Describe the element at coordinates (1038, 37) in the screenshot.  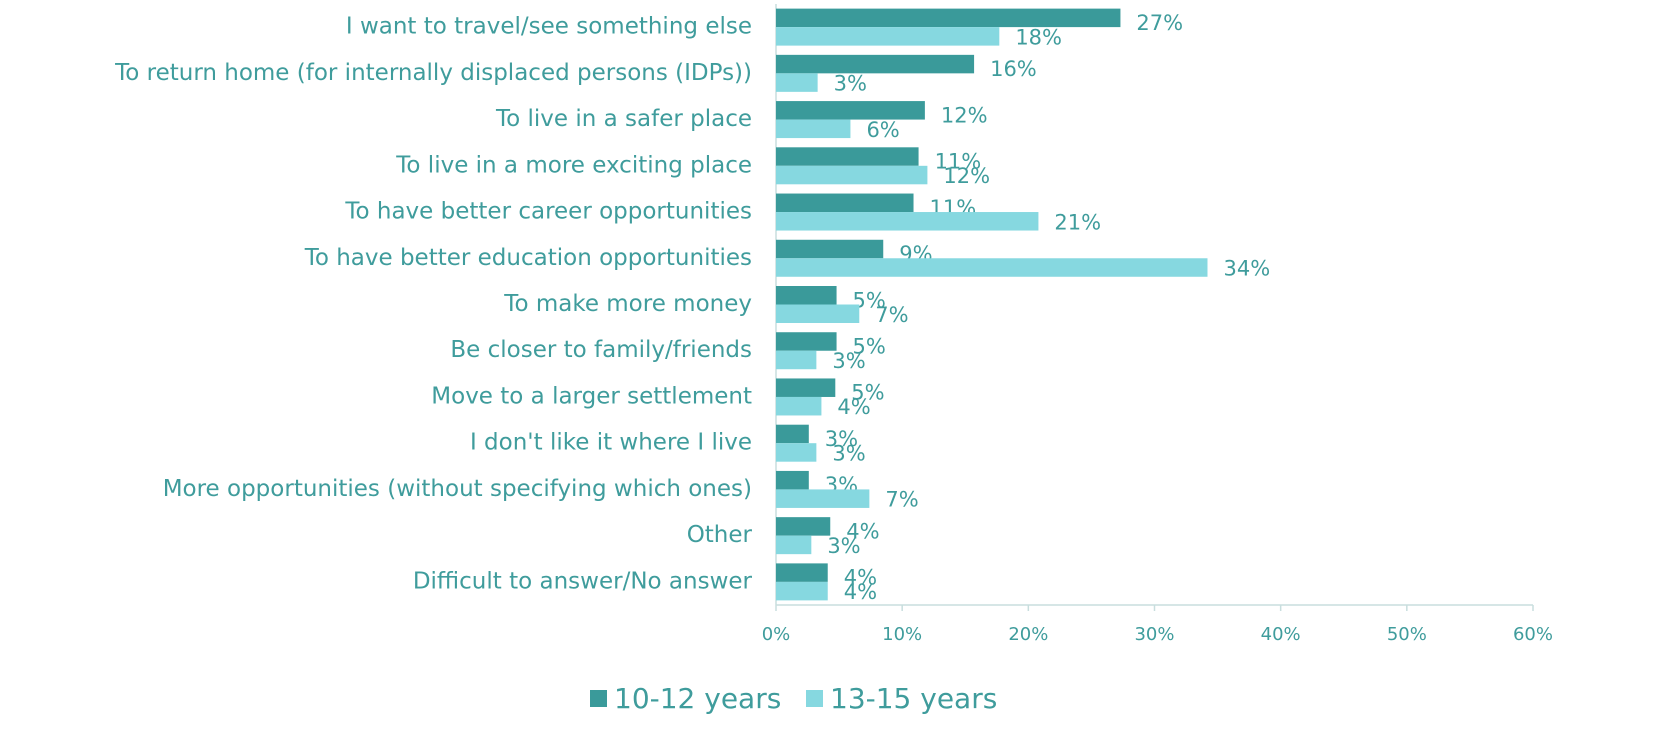
I see `data-label: 18%` at that location.